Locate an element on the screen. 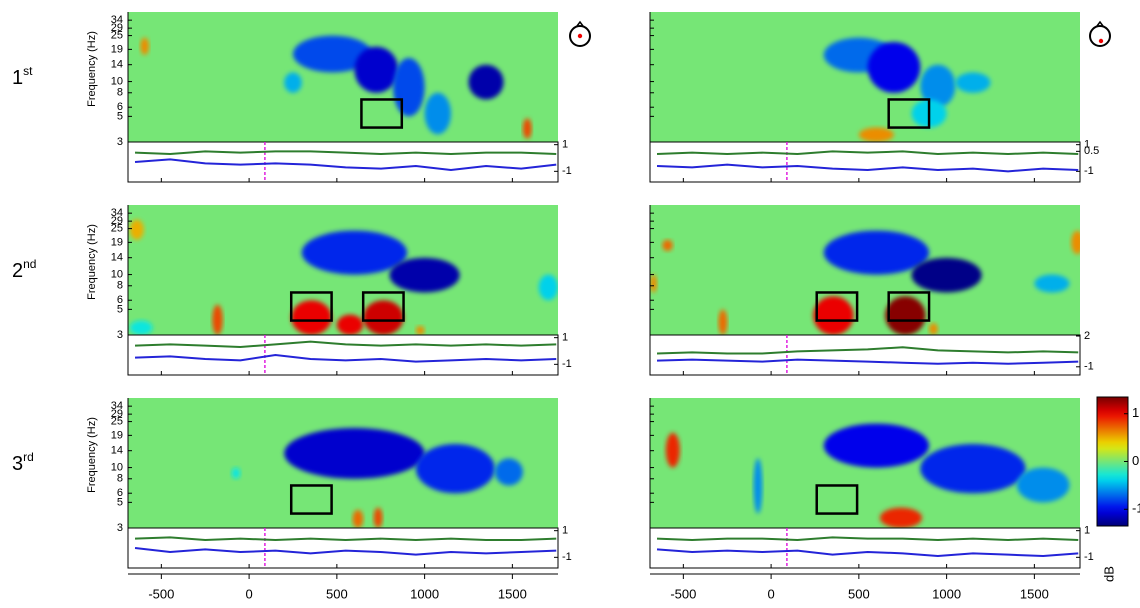 Image resolution: width=1140 pixels, height=608 pixels. x-tick-label: 1500 is located at coordinates (512, 593).